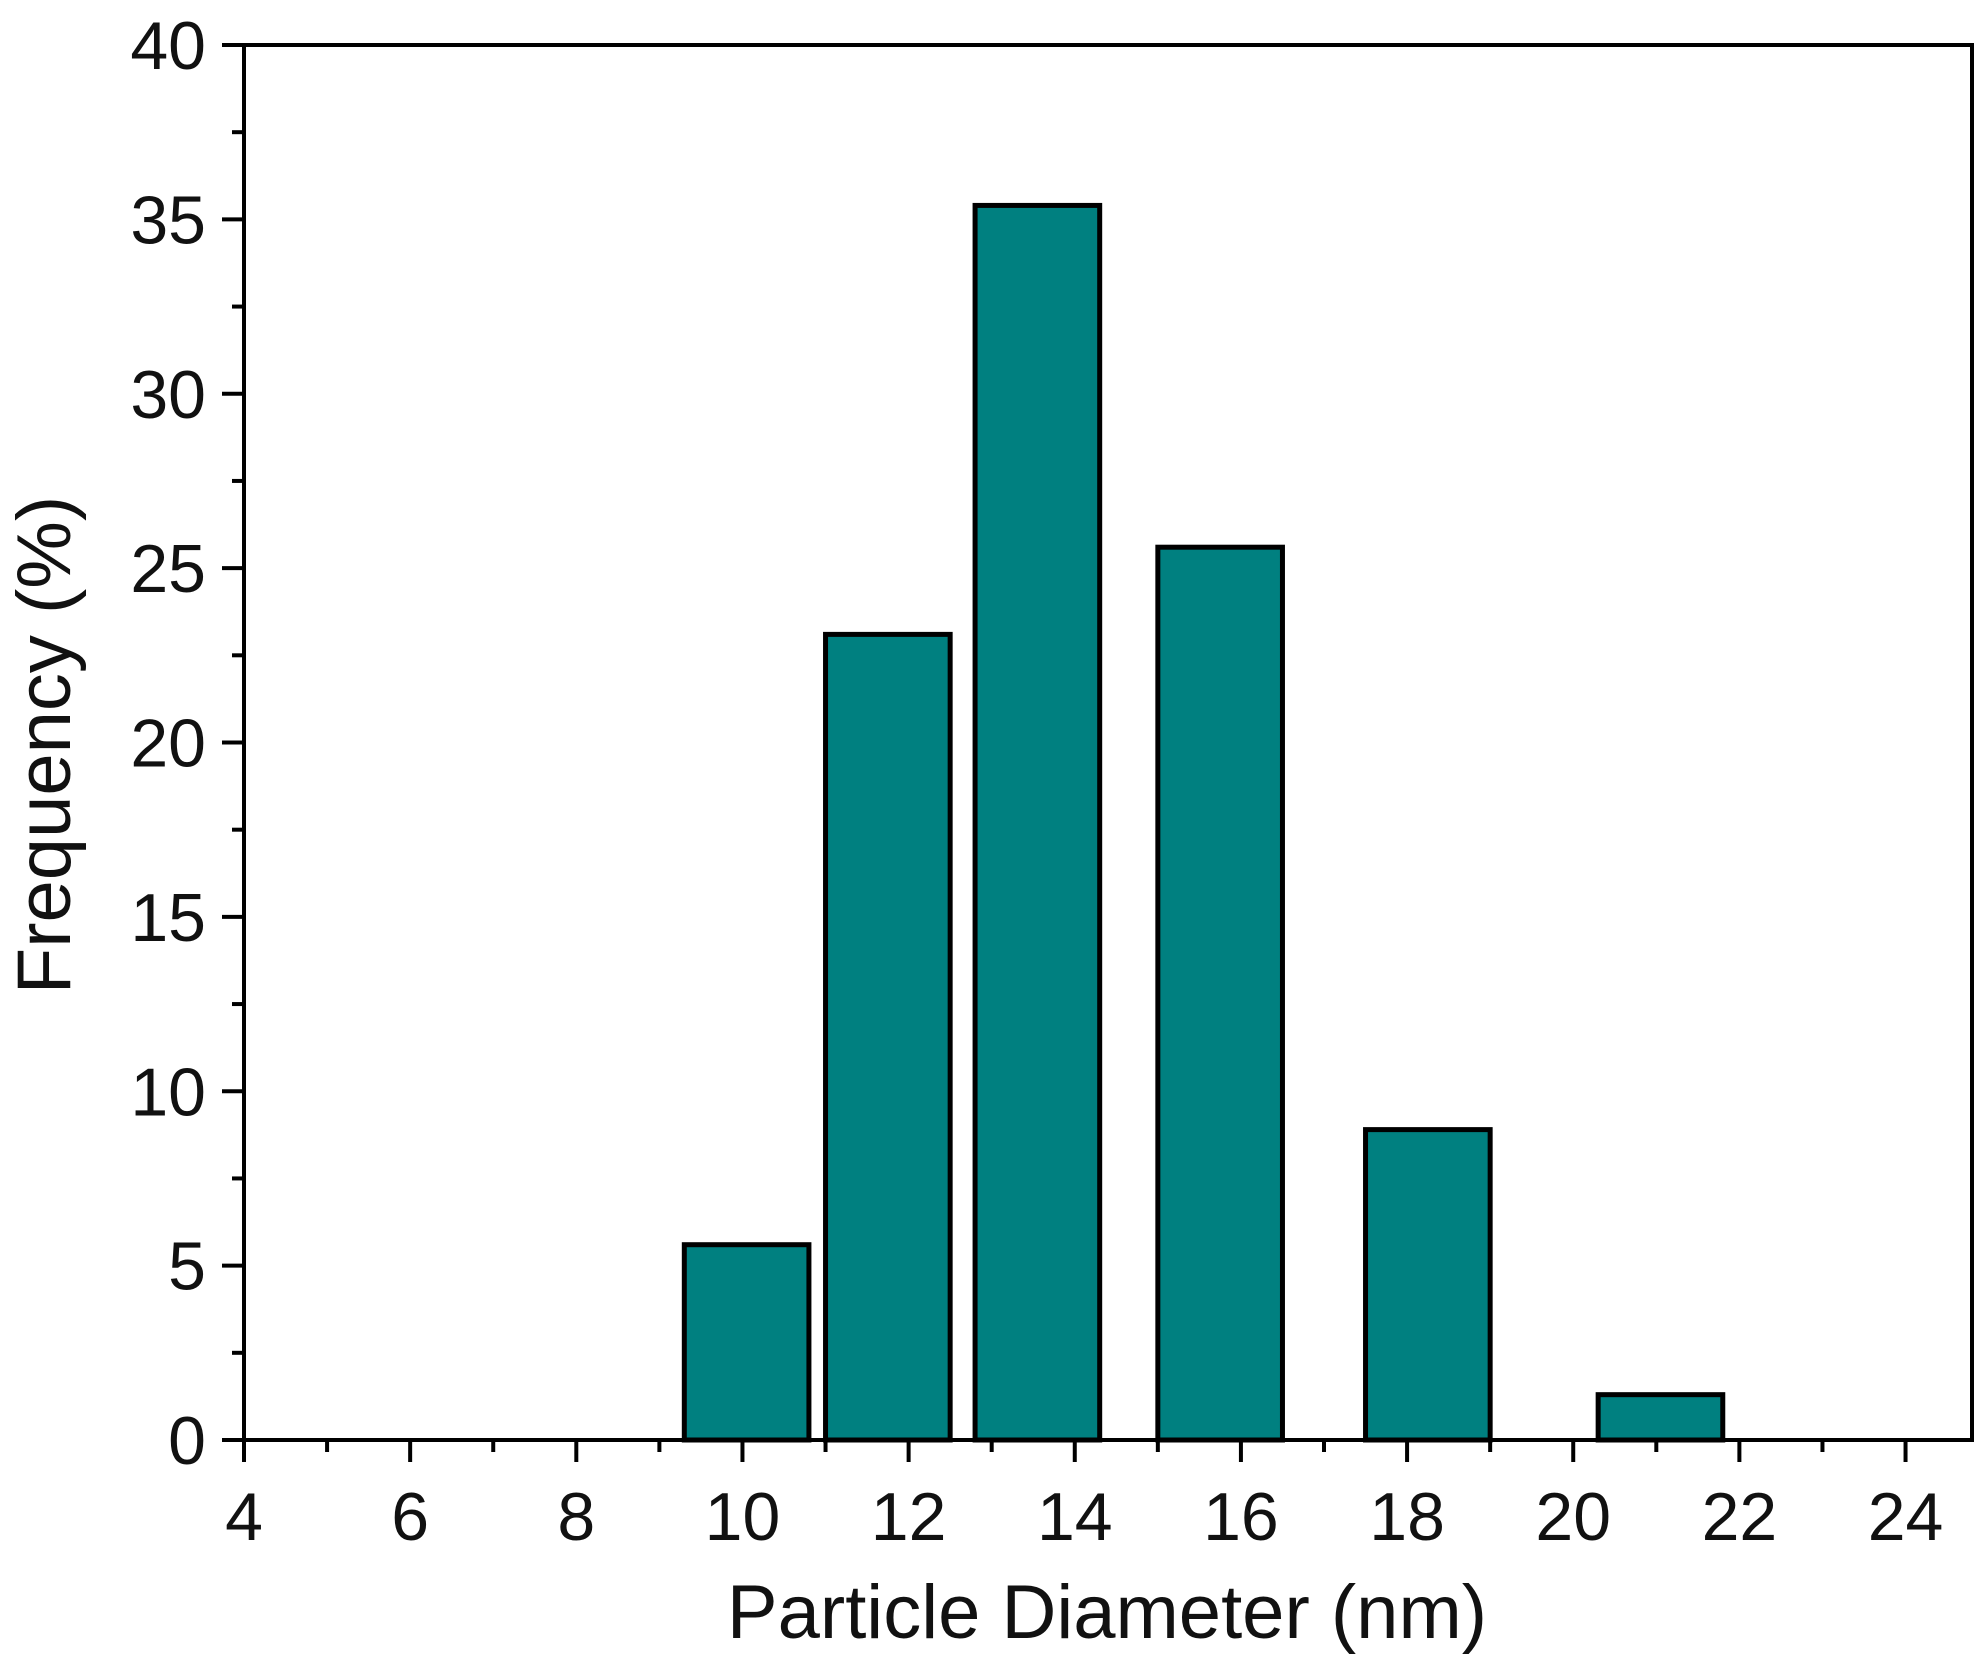 The image size is (1986, 1661). I want to click on x-axis-label: Particle Diameter (nm), so click(1107, 1612).